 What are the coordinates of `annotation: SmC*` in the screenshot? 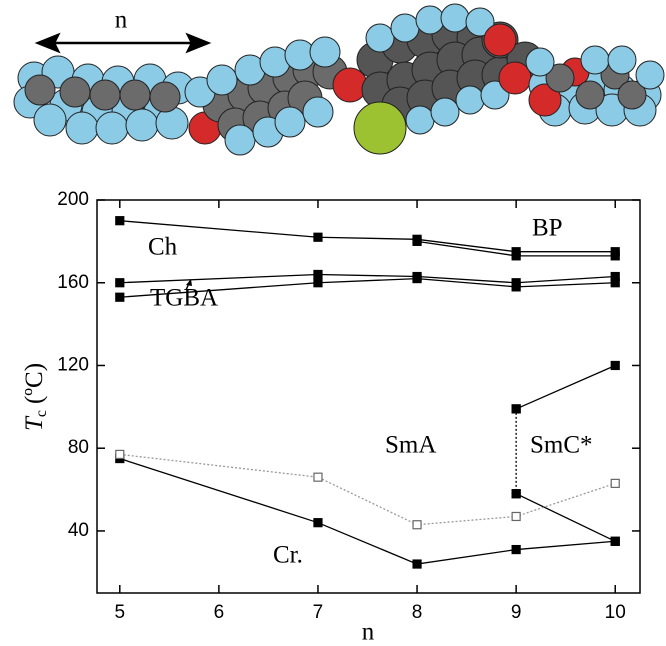 It's located at (561, 445).